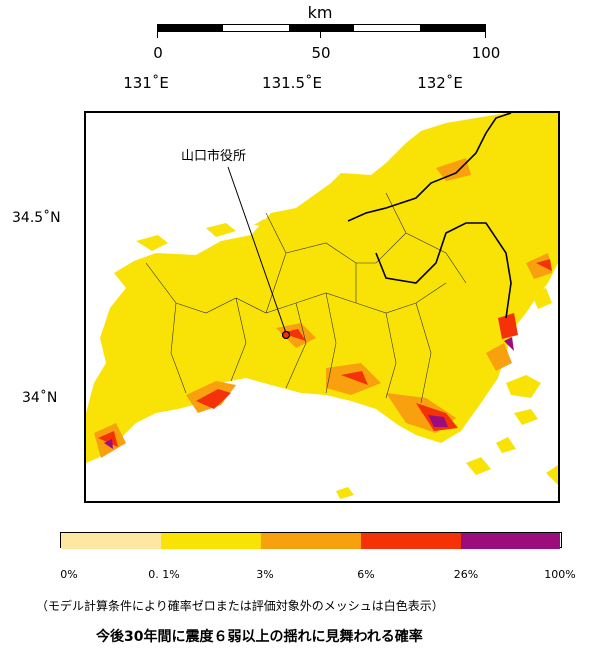 The image size is (593, 654). What do you see at coordinates (158, 53) in the screenshot?
I see `scale-tick-label: 0` at bounding box center [158, 53].